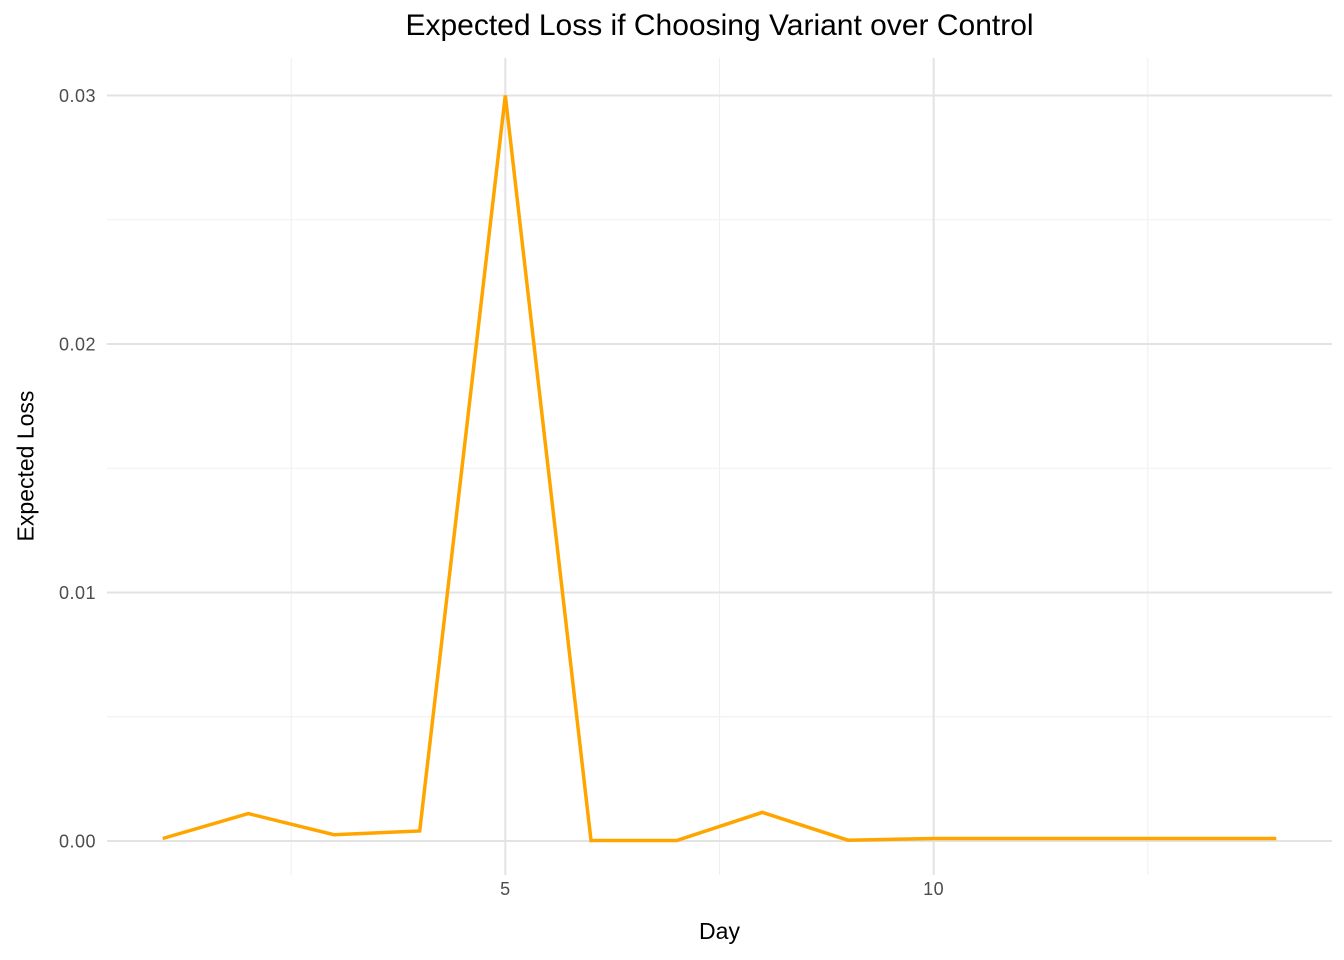  Describe the element at coordinates (77, 96) in the screenshot. I see `y-tick-label: 0.03` at that location.